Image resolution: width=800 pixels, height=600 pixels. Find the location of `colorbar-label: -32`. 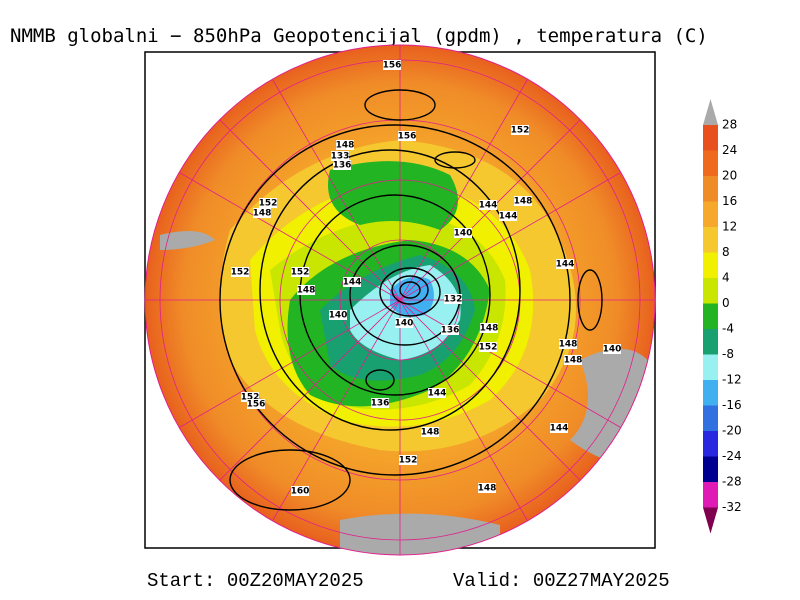

colorbar-label: -32 is located at coordinates (732, 507).